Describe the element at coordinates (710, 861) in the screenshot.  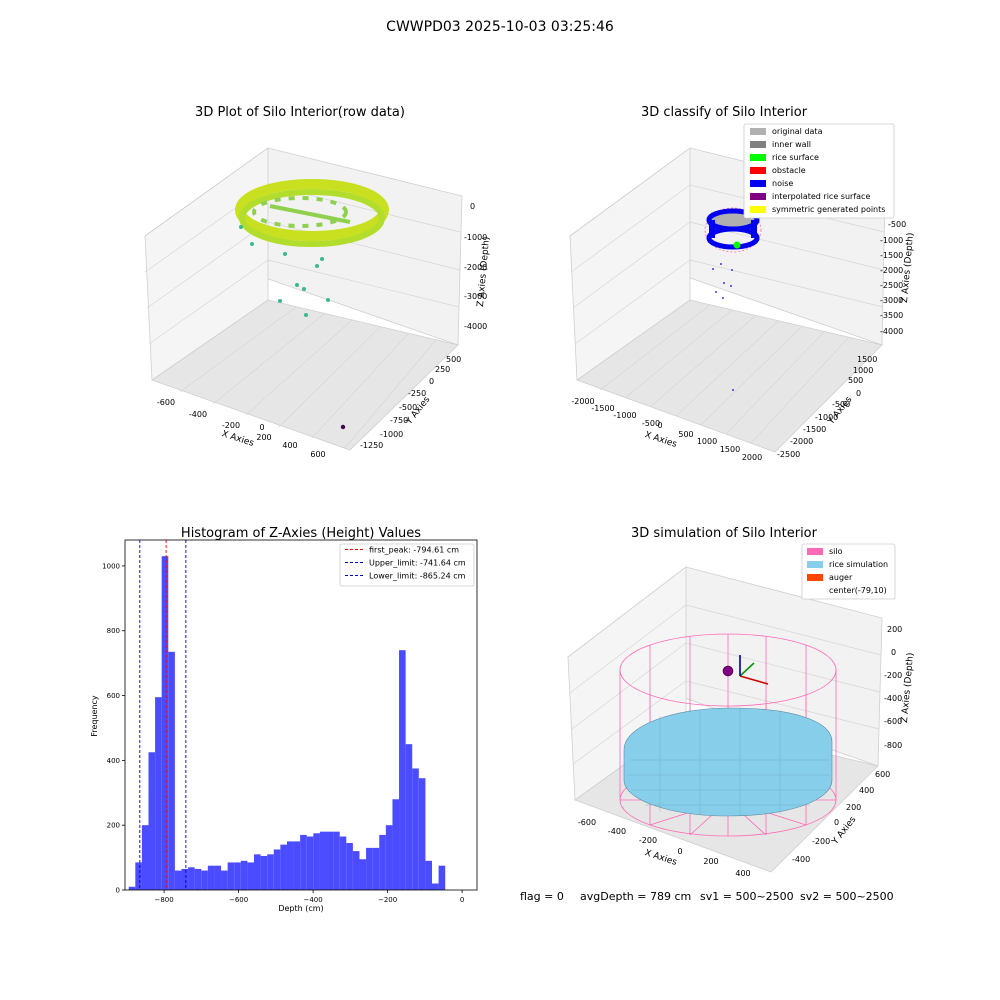
I see `sim-x-tick: 200` at that location.